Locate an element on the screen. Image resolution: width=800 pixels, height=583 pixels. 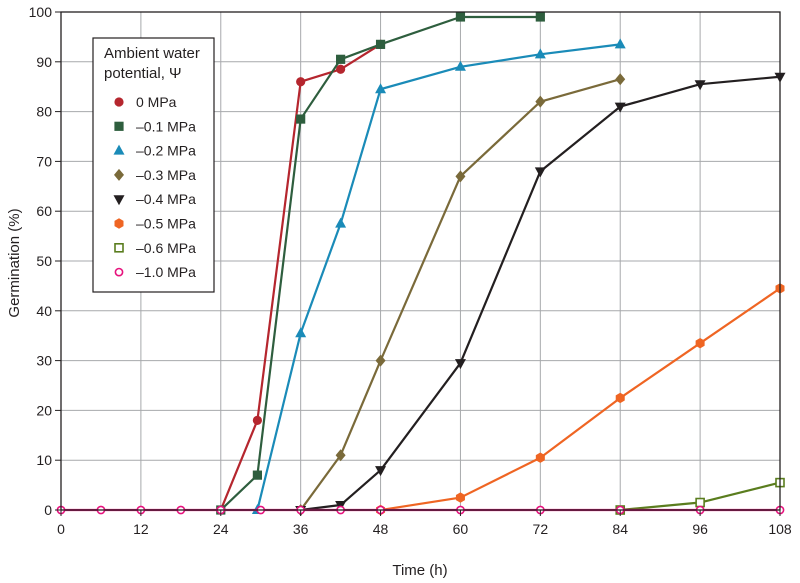
y-tick-label: 80 is located at coordinates (44, 112).